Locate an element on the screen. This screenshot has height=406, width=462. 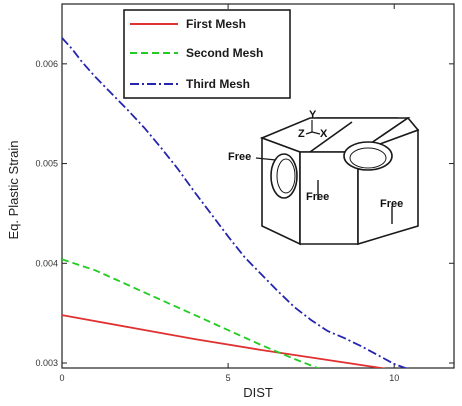
x-tick-label: 0 is located at coordinates (61, 378).